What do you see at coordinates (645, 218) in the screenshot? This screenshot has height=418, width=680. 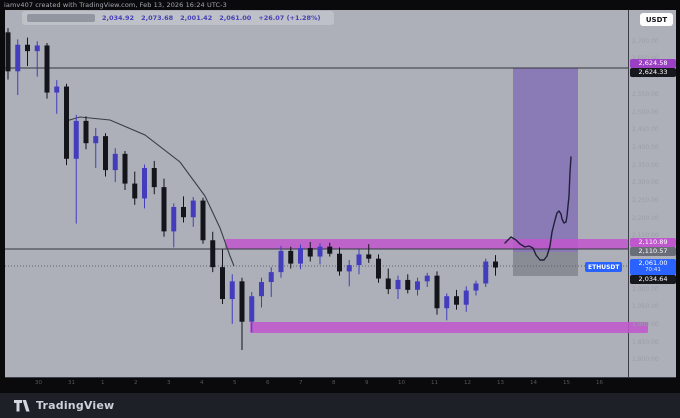 I see `price-tick-label: 2,200.00` at bounding box center [645, 218].